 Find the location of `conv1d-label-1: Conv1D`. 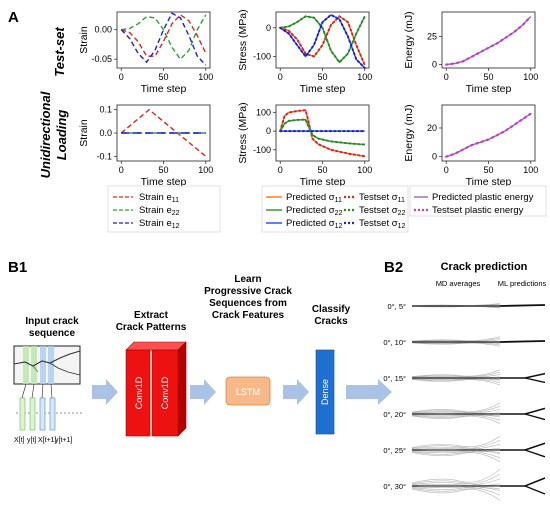

conv1d-label-1: Conv1D is located at coordinates (139, 392).